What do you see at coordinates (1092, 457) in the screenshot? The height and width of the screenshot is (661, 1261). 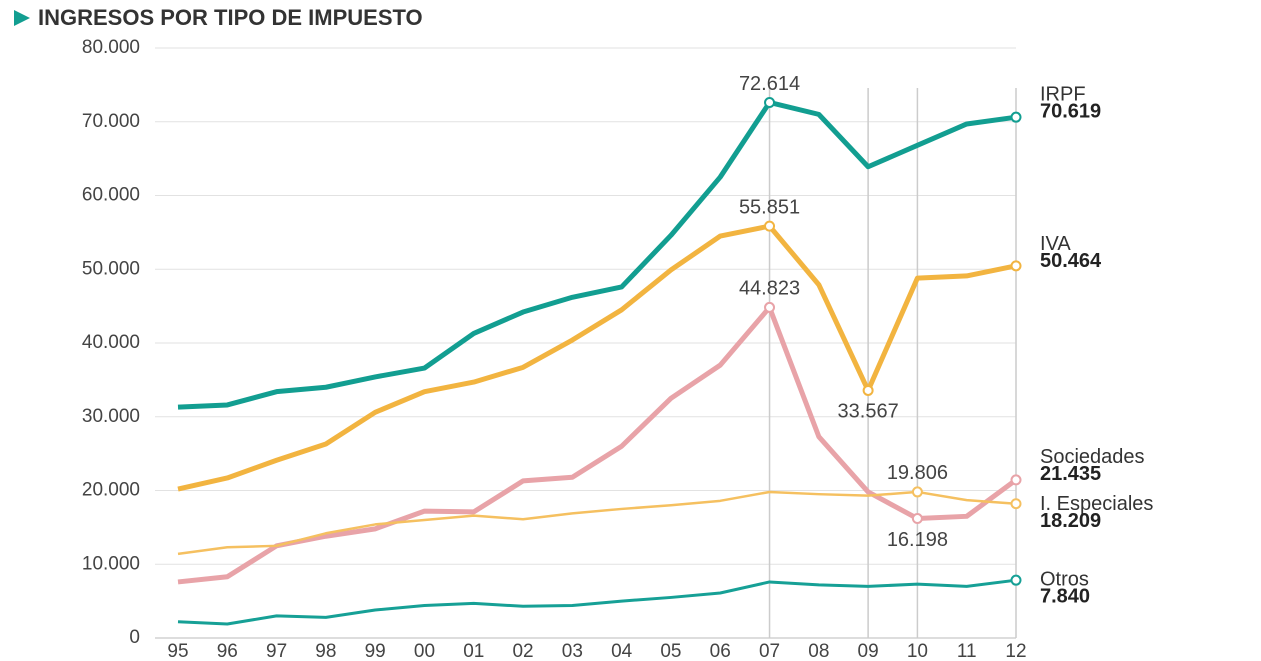 I see `series-name: Sociedades` at bounding box center [1092, 457].